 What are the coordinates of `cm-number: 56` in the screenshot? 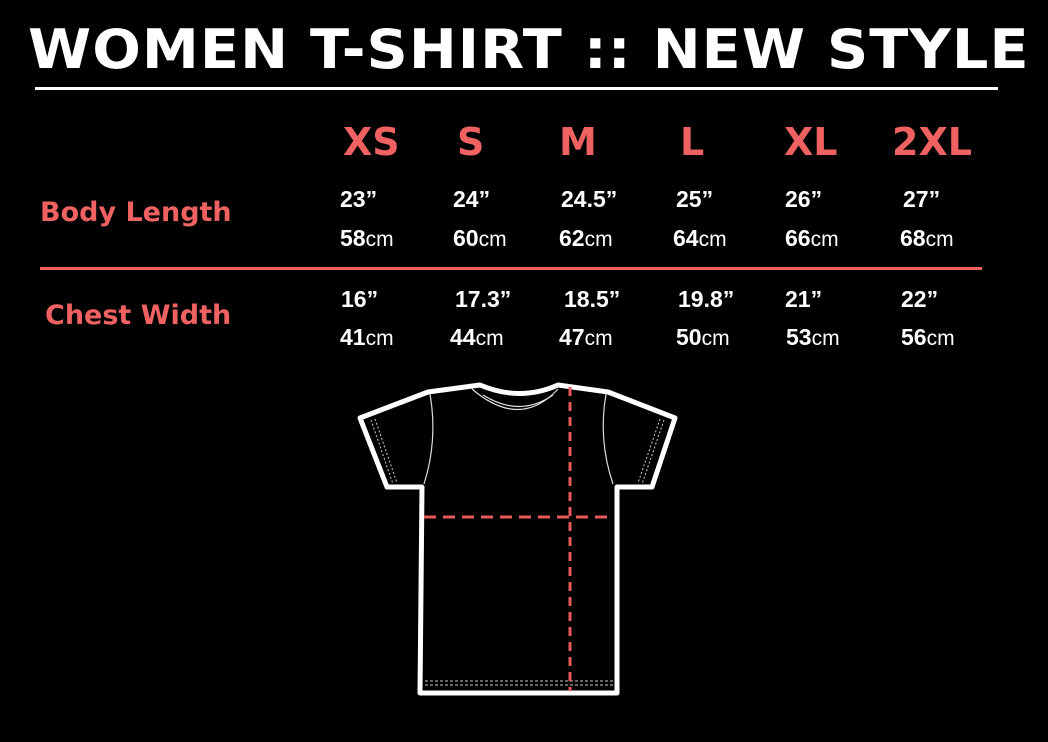 It's located at (914, 337).